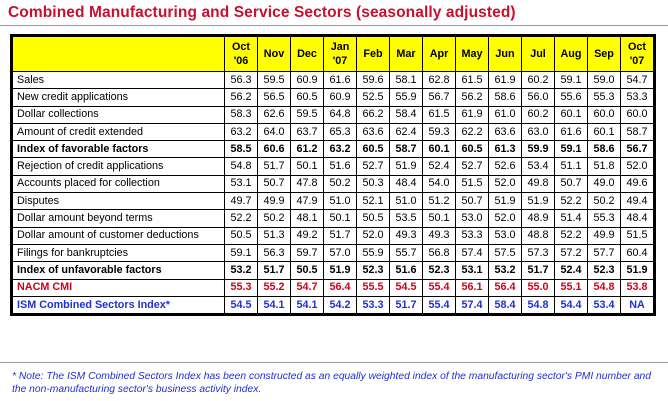  Describe the element at coordinates (340, 184) in the screenshot. I see `table-cell: 50.2` at that location.